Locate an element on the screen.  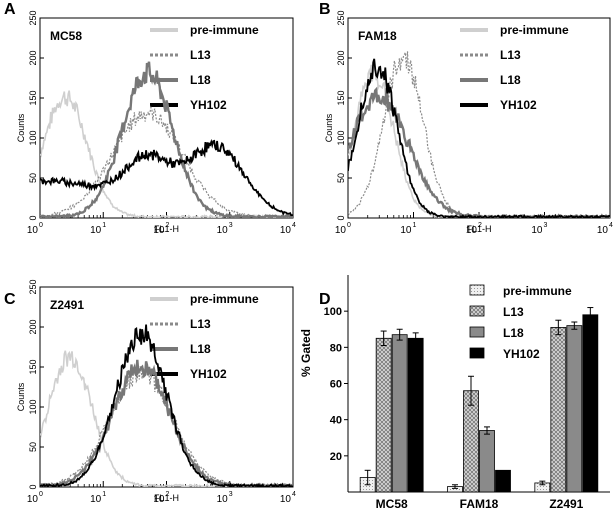
panel-label-b: B is located at coordinates (325, 9).